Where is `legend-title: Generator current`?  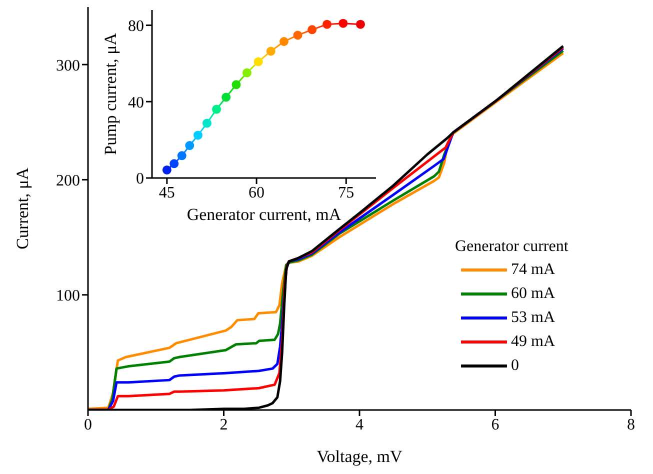
legend-title: Generator current is located at coordinates (512, 247).